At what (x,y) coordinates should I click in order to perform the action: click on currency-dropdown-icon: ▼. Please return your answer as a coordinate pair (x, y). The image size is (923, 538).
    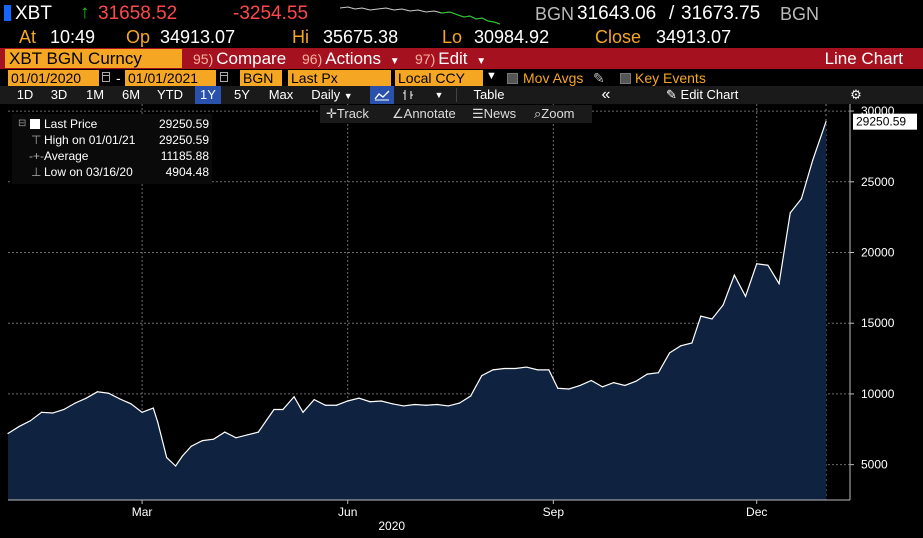
    Looking at the image, I should click on (491, 76).